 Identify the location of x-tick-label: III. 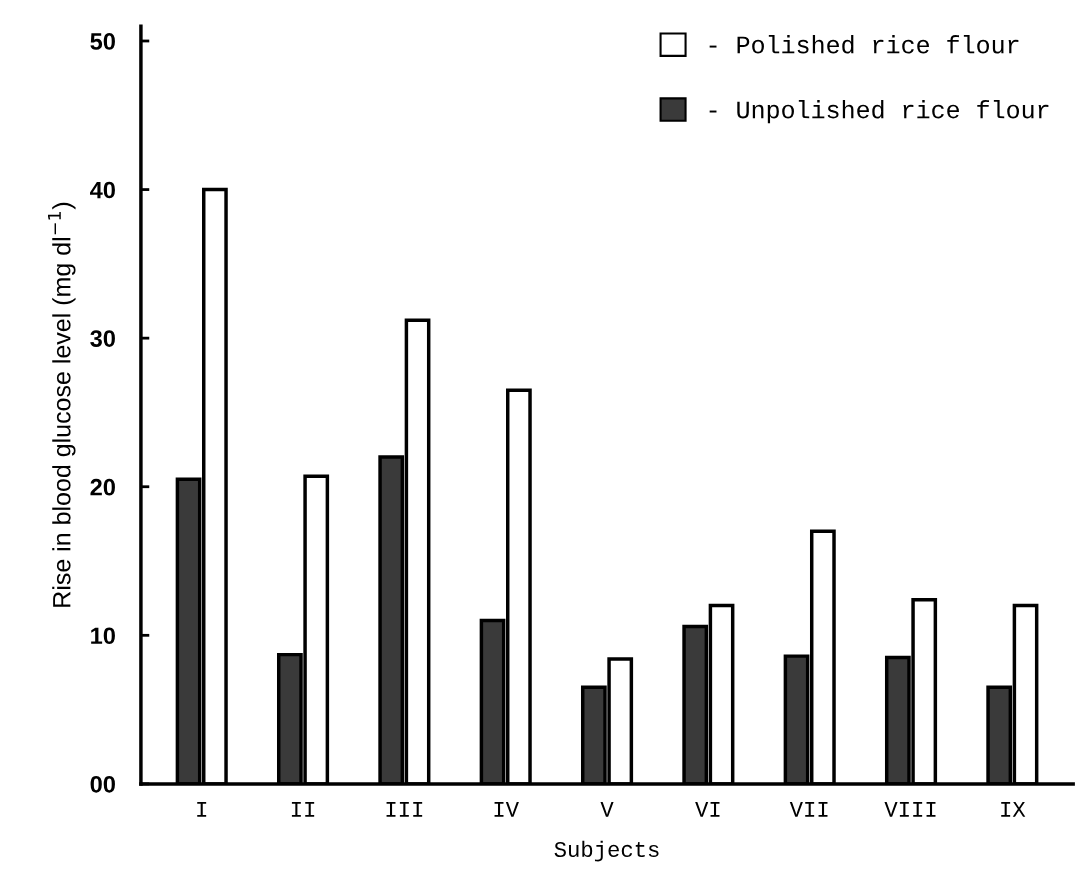
(404, 809).